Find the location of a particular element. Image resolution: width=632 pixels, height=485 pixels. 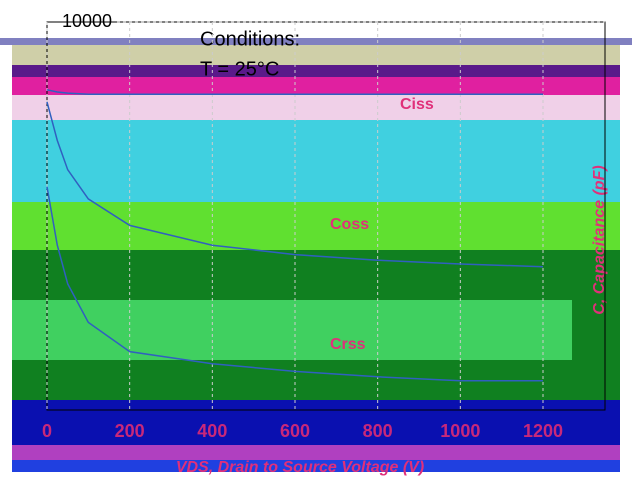

series-label: Ciss is located at coordinates (417, 104).